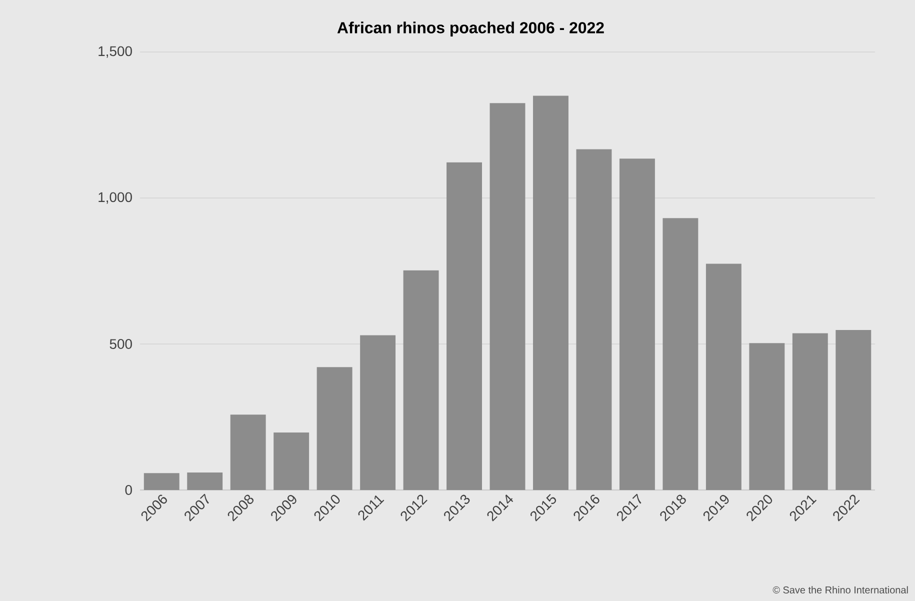 The image size is (915, 601). Describe the element at coordinates (115, 52) in the screenshot. I see `y-tick-label: 1,500` at that location.